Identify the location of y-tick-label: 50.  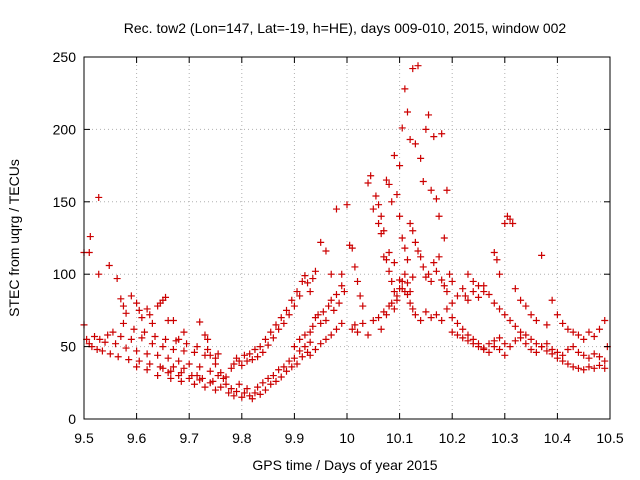
(68, 347).